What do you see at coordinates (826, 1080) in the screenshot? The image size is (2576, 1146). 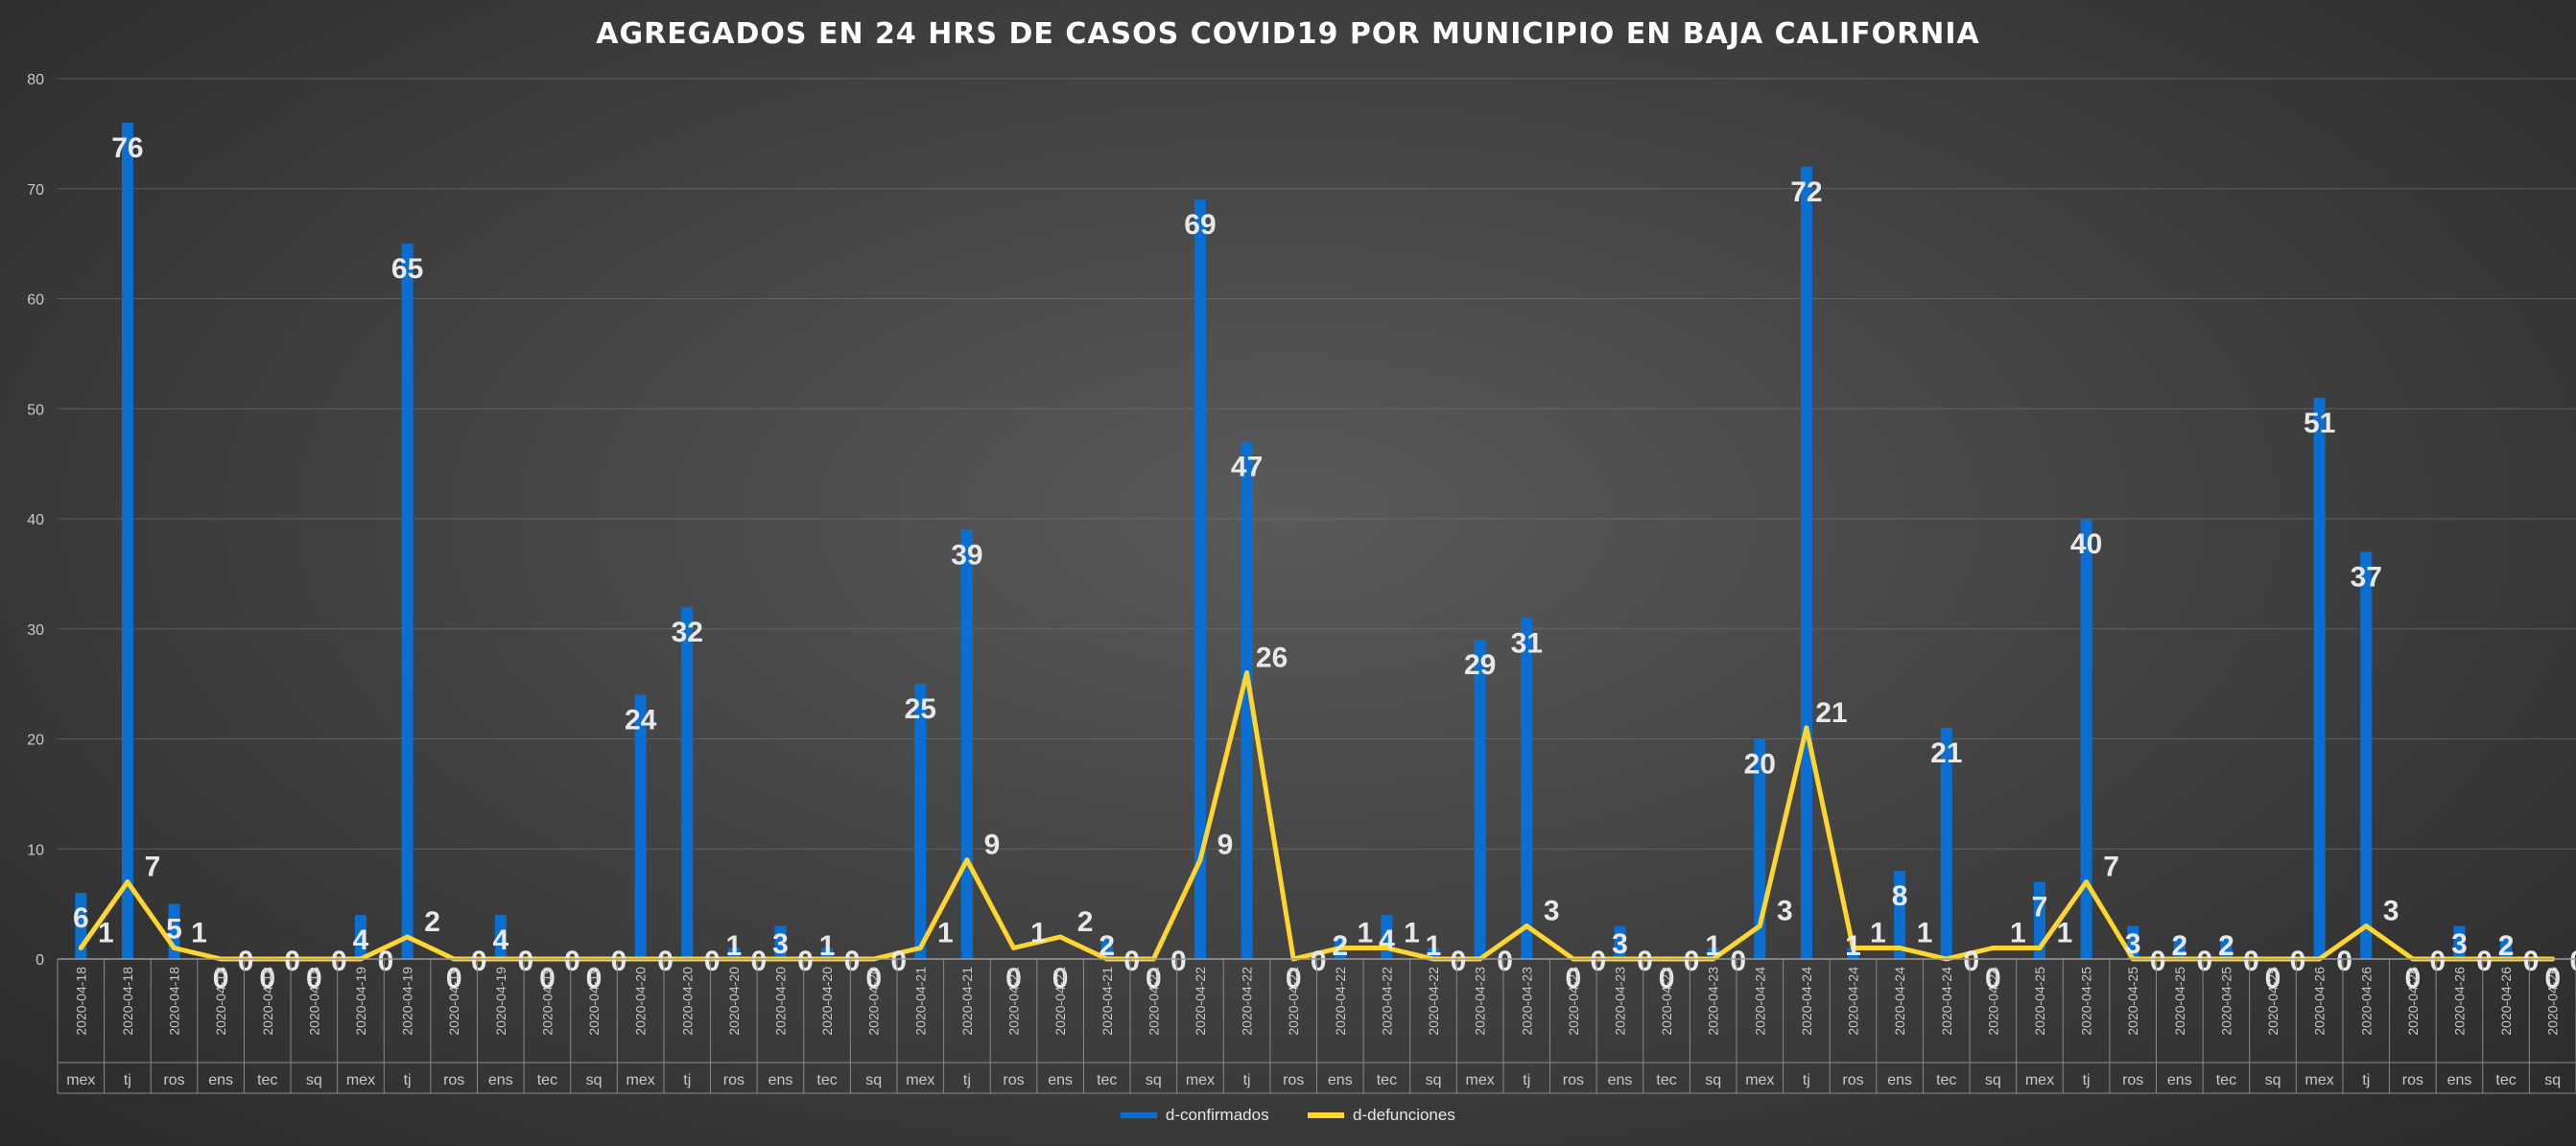 I see `x-tick-label-municipio: tec` at bounding box center [826, 1080].